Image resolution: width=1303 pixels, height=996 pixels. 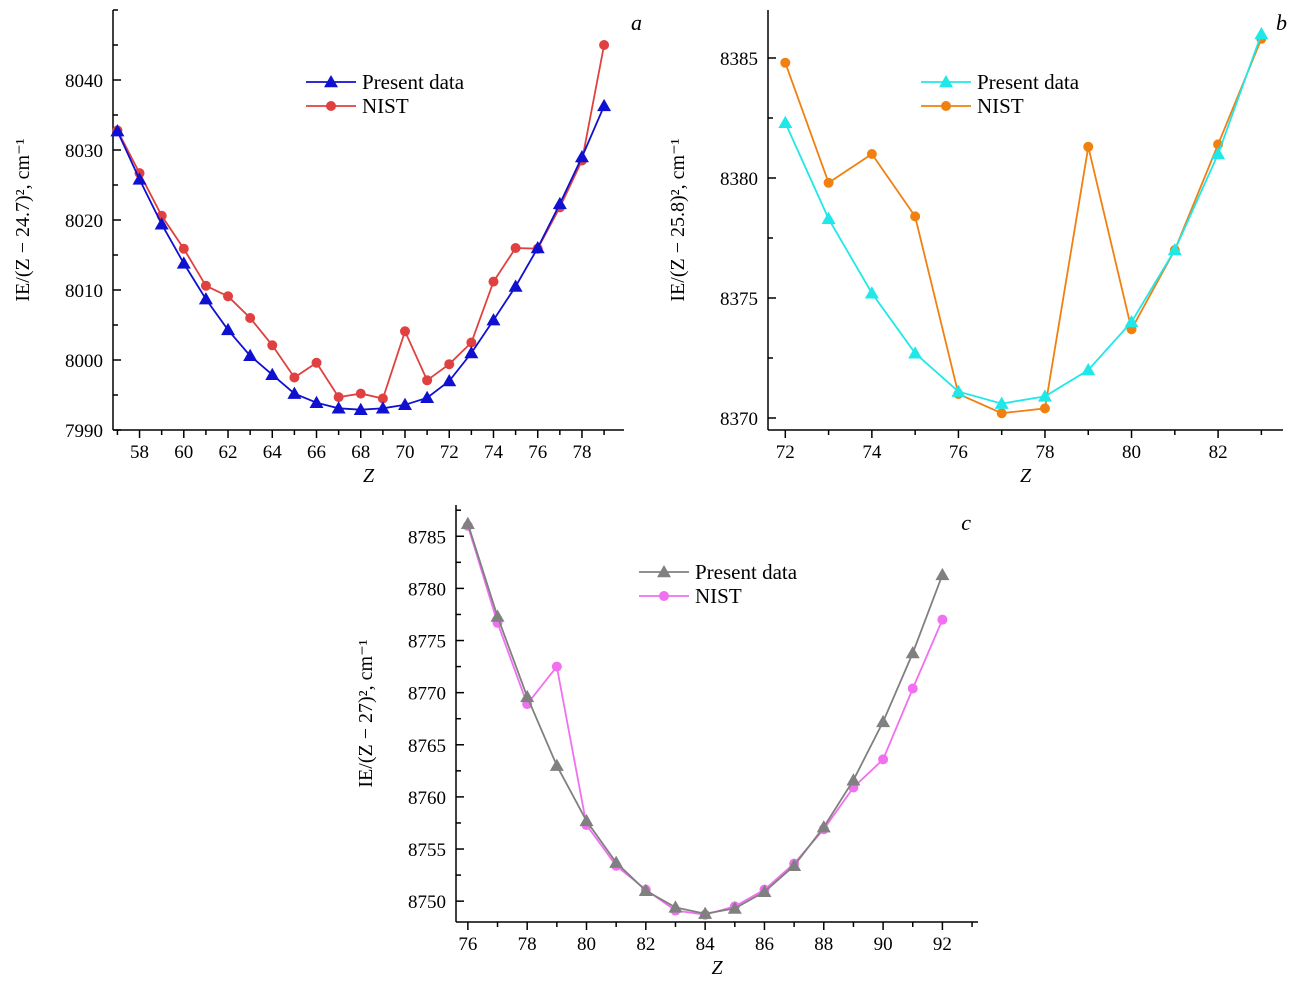 What do you see at coordinates (427, 642) in the screenshot?
I see `y-tick-label: 8775` at bounding box center [427, 642].